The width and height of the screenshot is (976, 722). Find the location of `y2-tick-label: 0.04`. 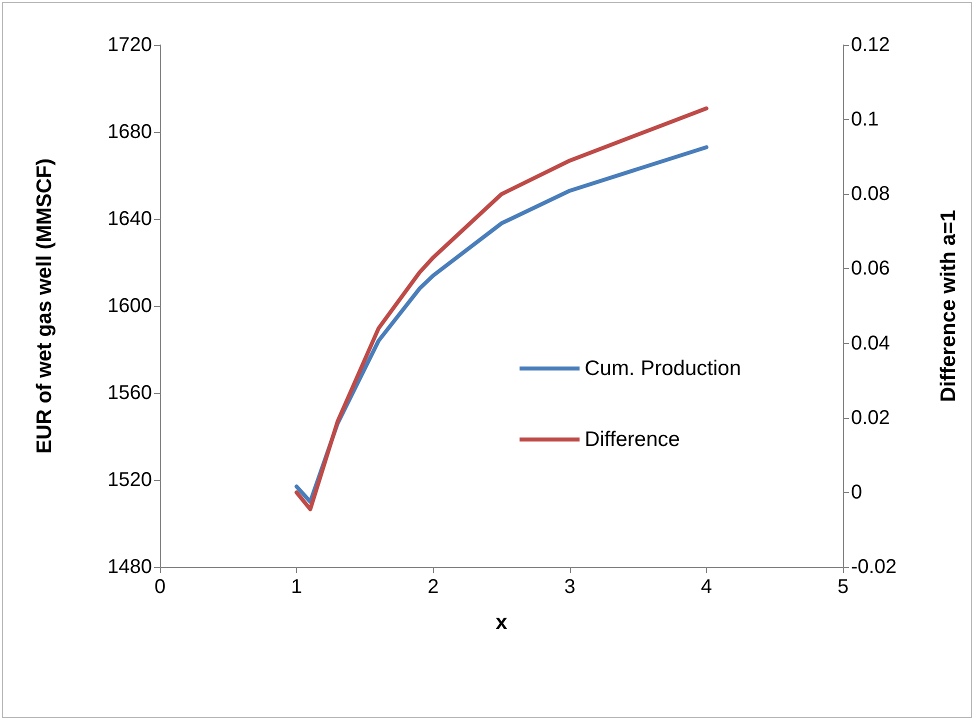

y2-tick-label: 0.04 is located at coordinates (870, 343).